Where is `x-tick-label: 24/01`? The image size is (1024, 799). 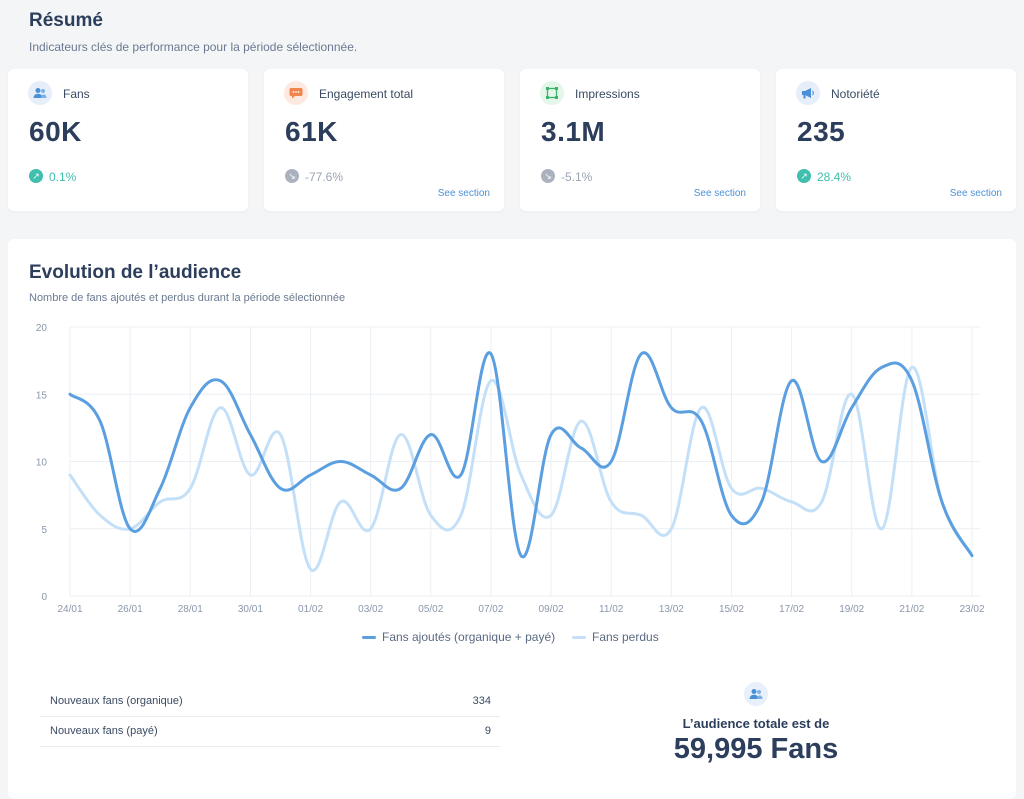 x-tick-label: 24/01 is located at coordinates (69, 609).